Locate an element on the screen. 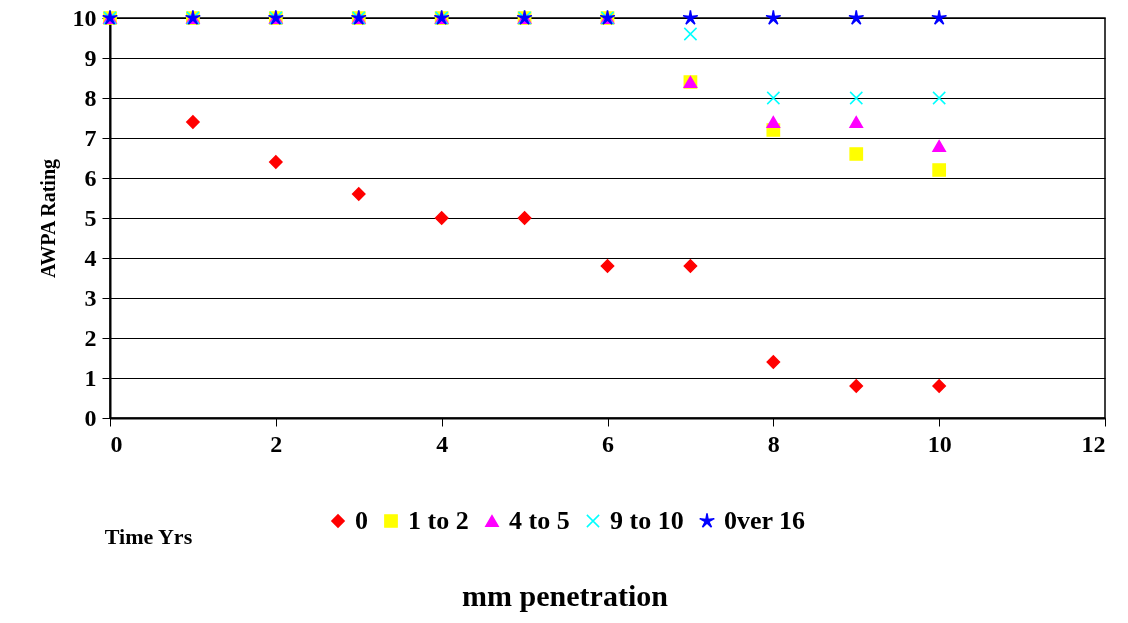 The image size is (1128, 623). y-tick-label: 8 is located at coordinates (90, 97).